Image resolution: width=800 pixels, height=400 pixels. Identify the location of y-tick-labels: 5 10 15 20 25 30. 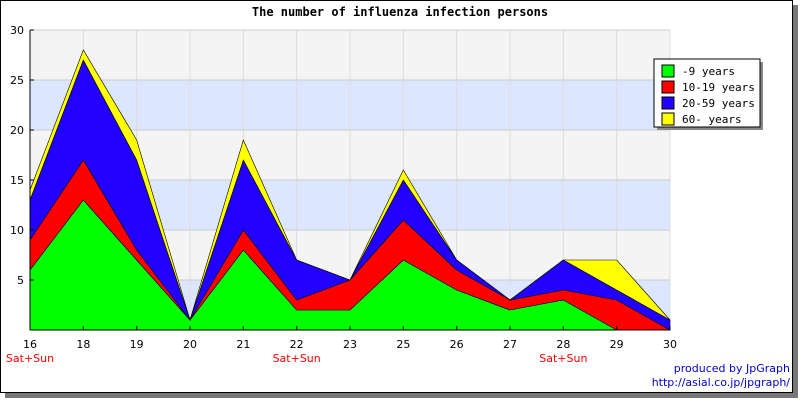
(17, 155).